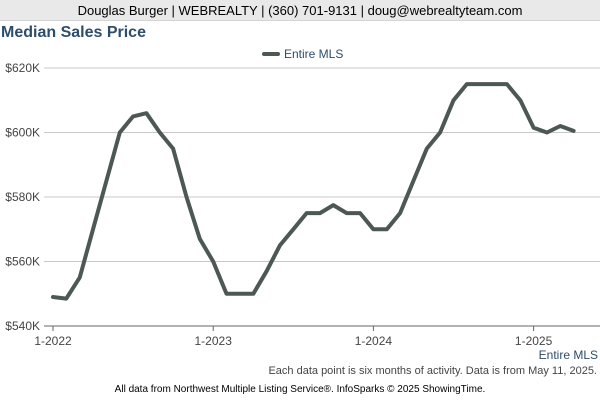  What do you see at coordinates (22, 326) in the screenshot?
I see `y-tick-label: $540K` at bounding box center [22, 326].